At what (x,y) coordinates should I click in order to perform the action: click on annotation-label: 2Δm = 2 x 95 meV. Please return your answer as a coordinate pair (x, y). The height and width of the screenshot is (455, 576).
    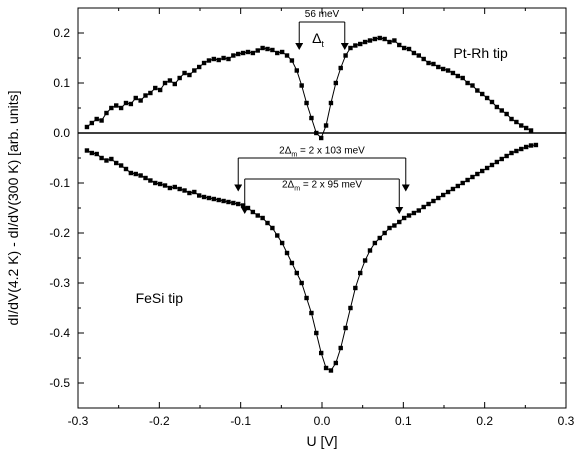
    Looking at the image, I should click on (322, 186).